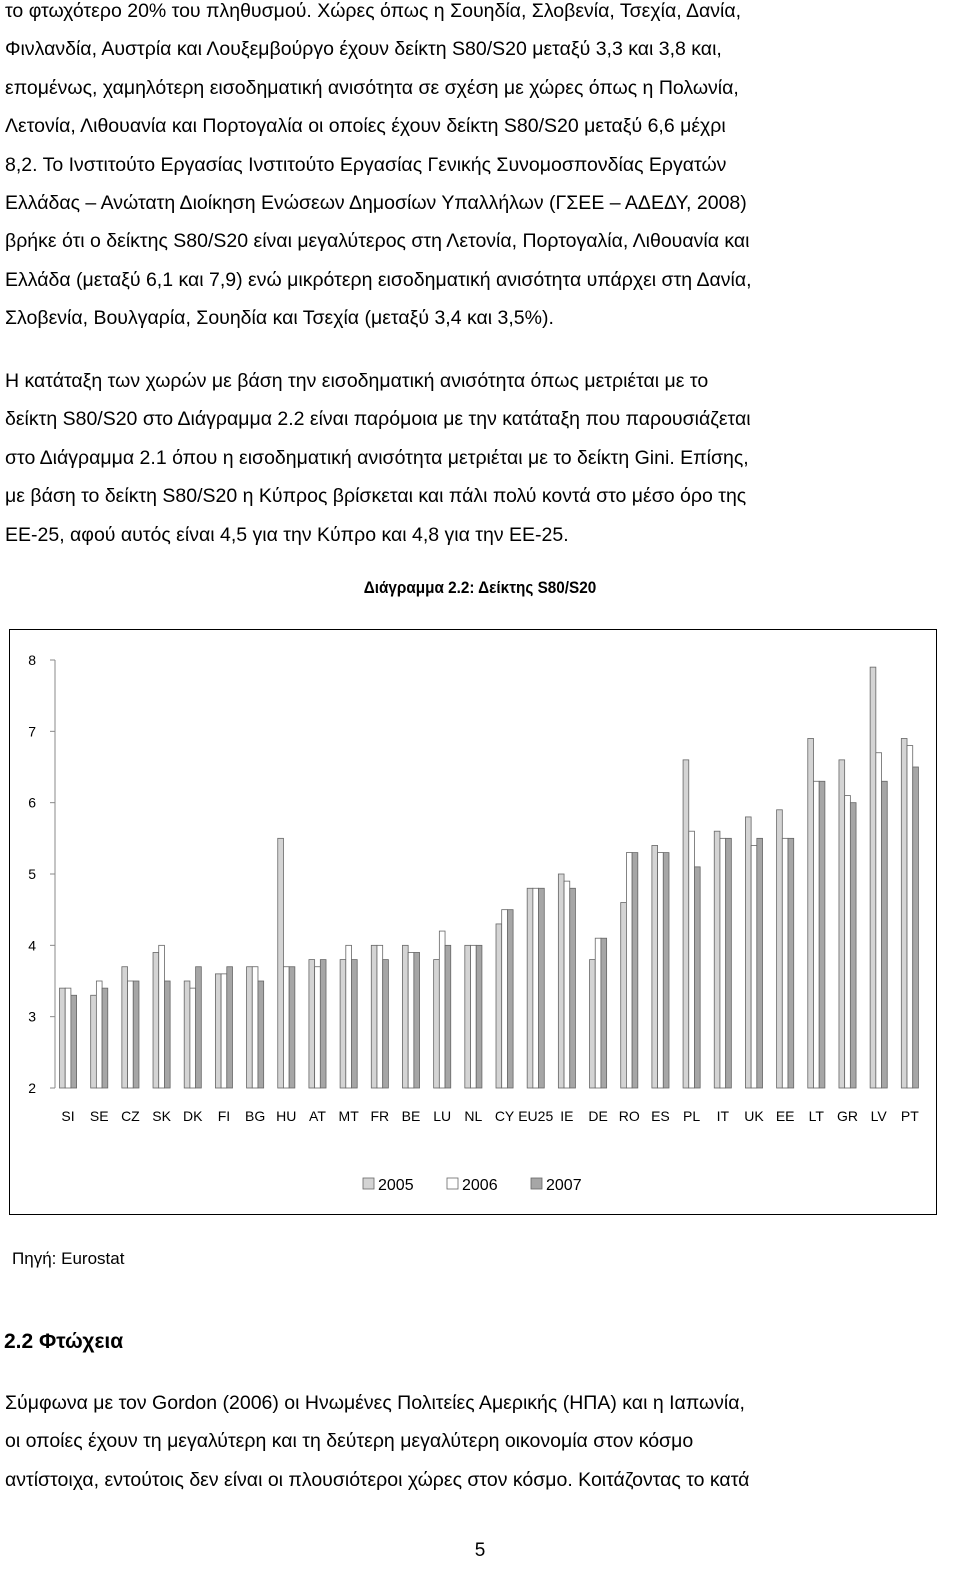 The height and width of the screenshot is (1570, 960). Describe the element at coordinates (754, 967) in the screenshot. I see `bar-2006-UK` at that location.